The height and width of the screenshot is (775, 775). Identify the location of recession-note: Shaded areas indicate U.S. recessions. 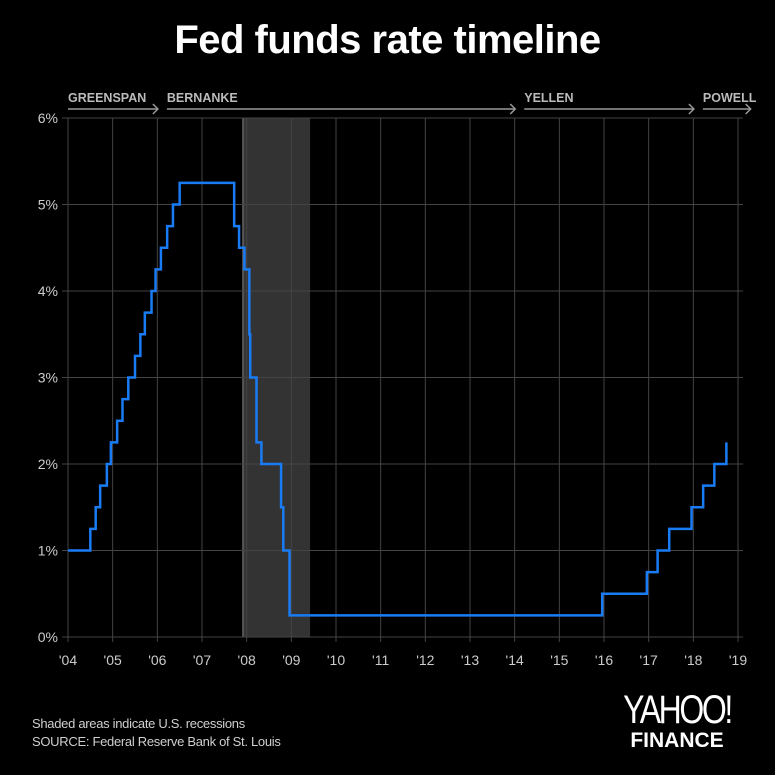
(138, 723).